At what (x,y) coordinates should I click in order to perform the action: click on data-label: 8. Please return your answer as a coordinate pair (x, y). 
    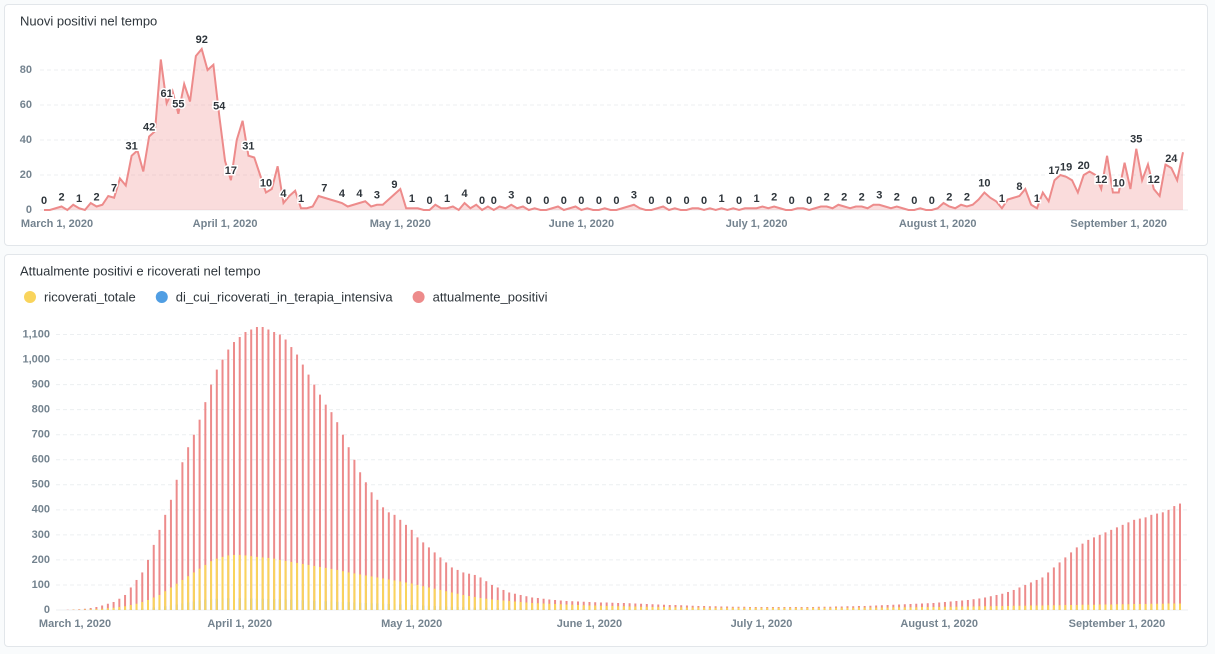
    Looking at the image, I should click on (1019, 187).